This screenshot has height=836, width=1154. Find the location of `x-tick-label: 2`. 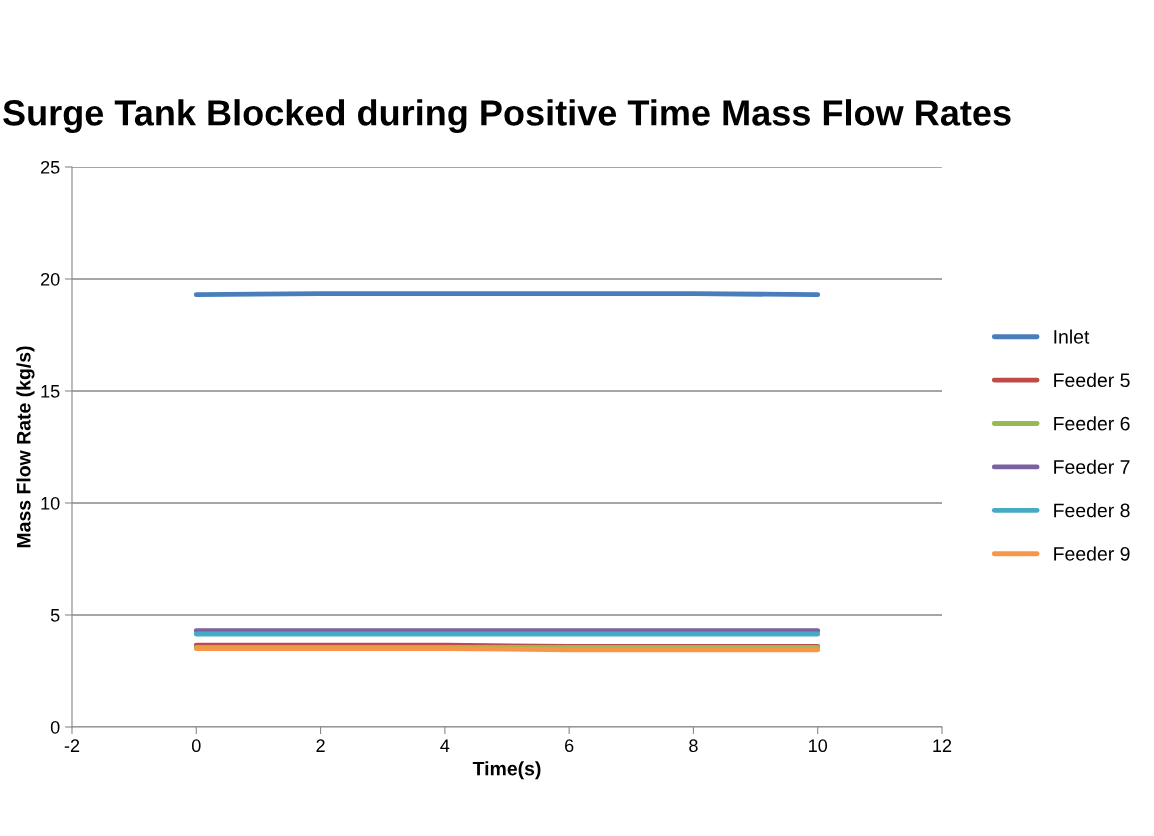

x-tick-label: 2 is located at coordinates (320, 745).